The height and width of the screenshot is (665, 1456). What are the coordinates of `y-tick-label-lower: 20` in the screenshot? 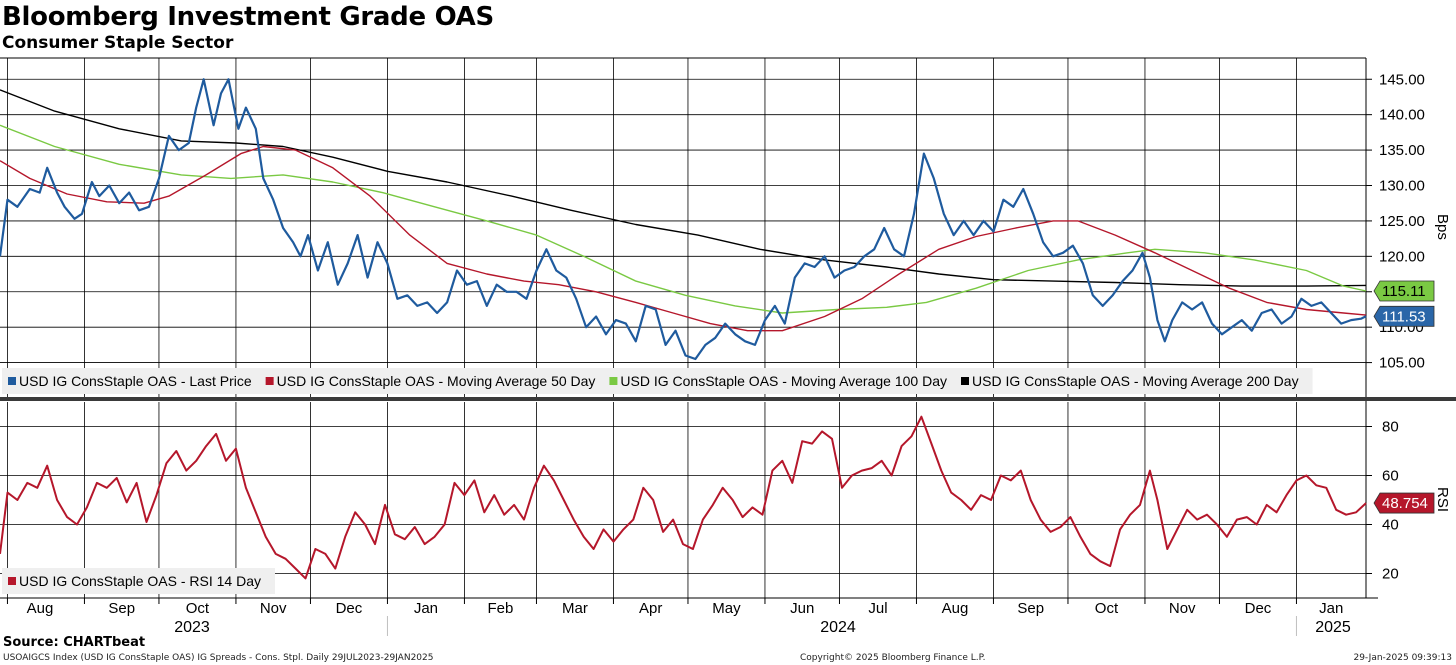 It's located at (1390, 574).